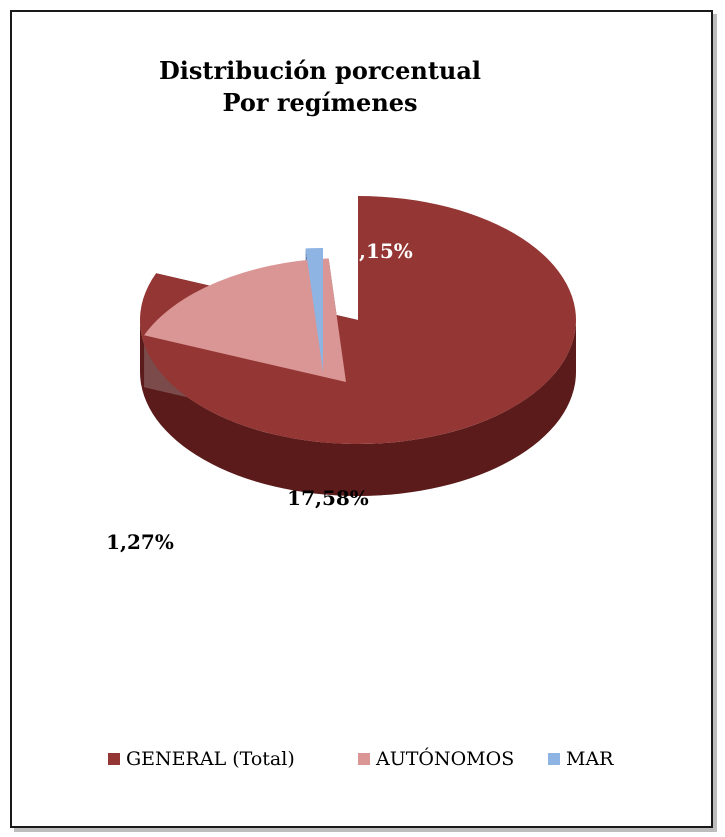  I want to click on legend-label-mar: MAR, so click(590, 759).